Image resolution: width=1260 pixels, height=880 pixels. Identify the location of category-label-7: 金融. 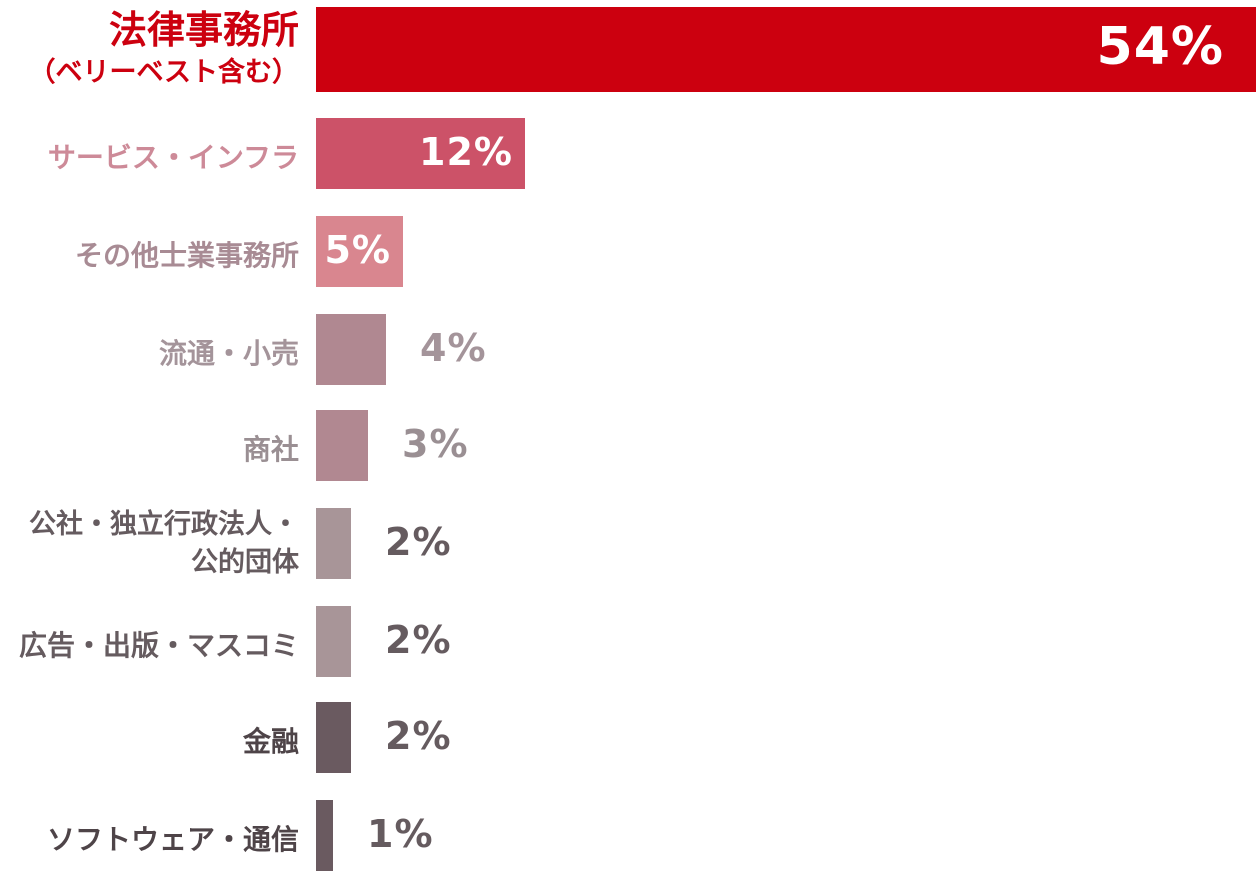
(270, 741).